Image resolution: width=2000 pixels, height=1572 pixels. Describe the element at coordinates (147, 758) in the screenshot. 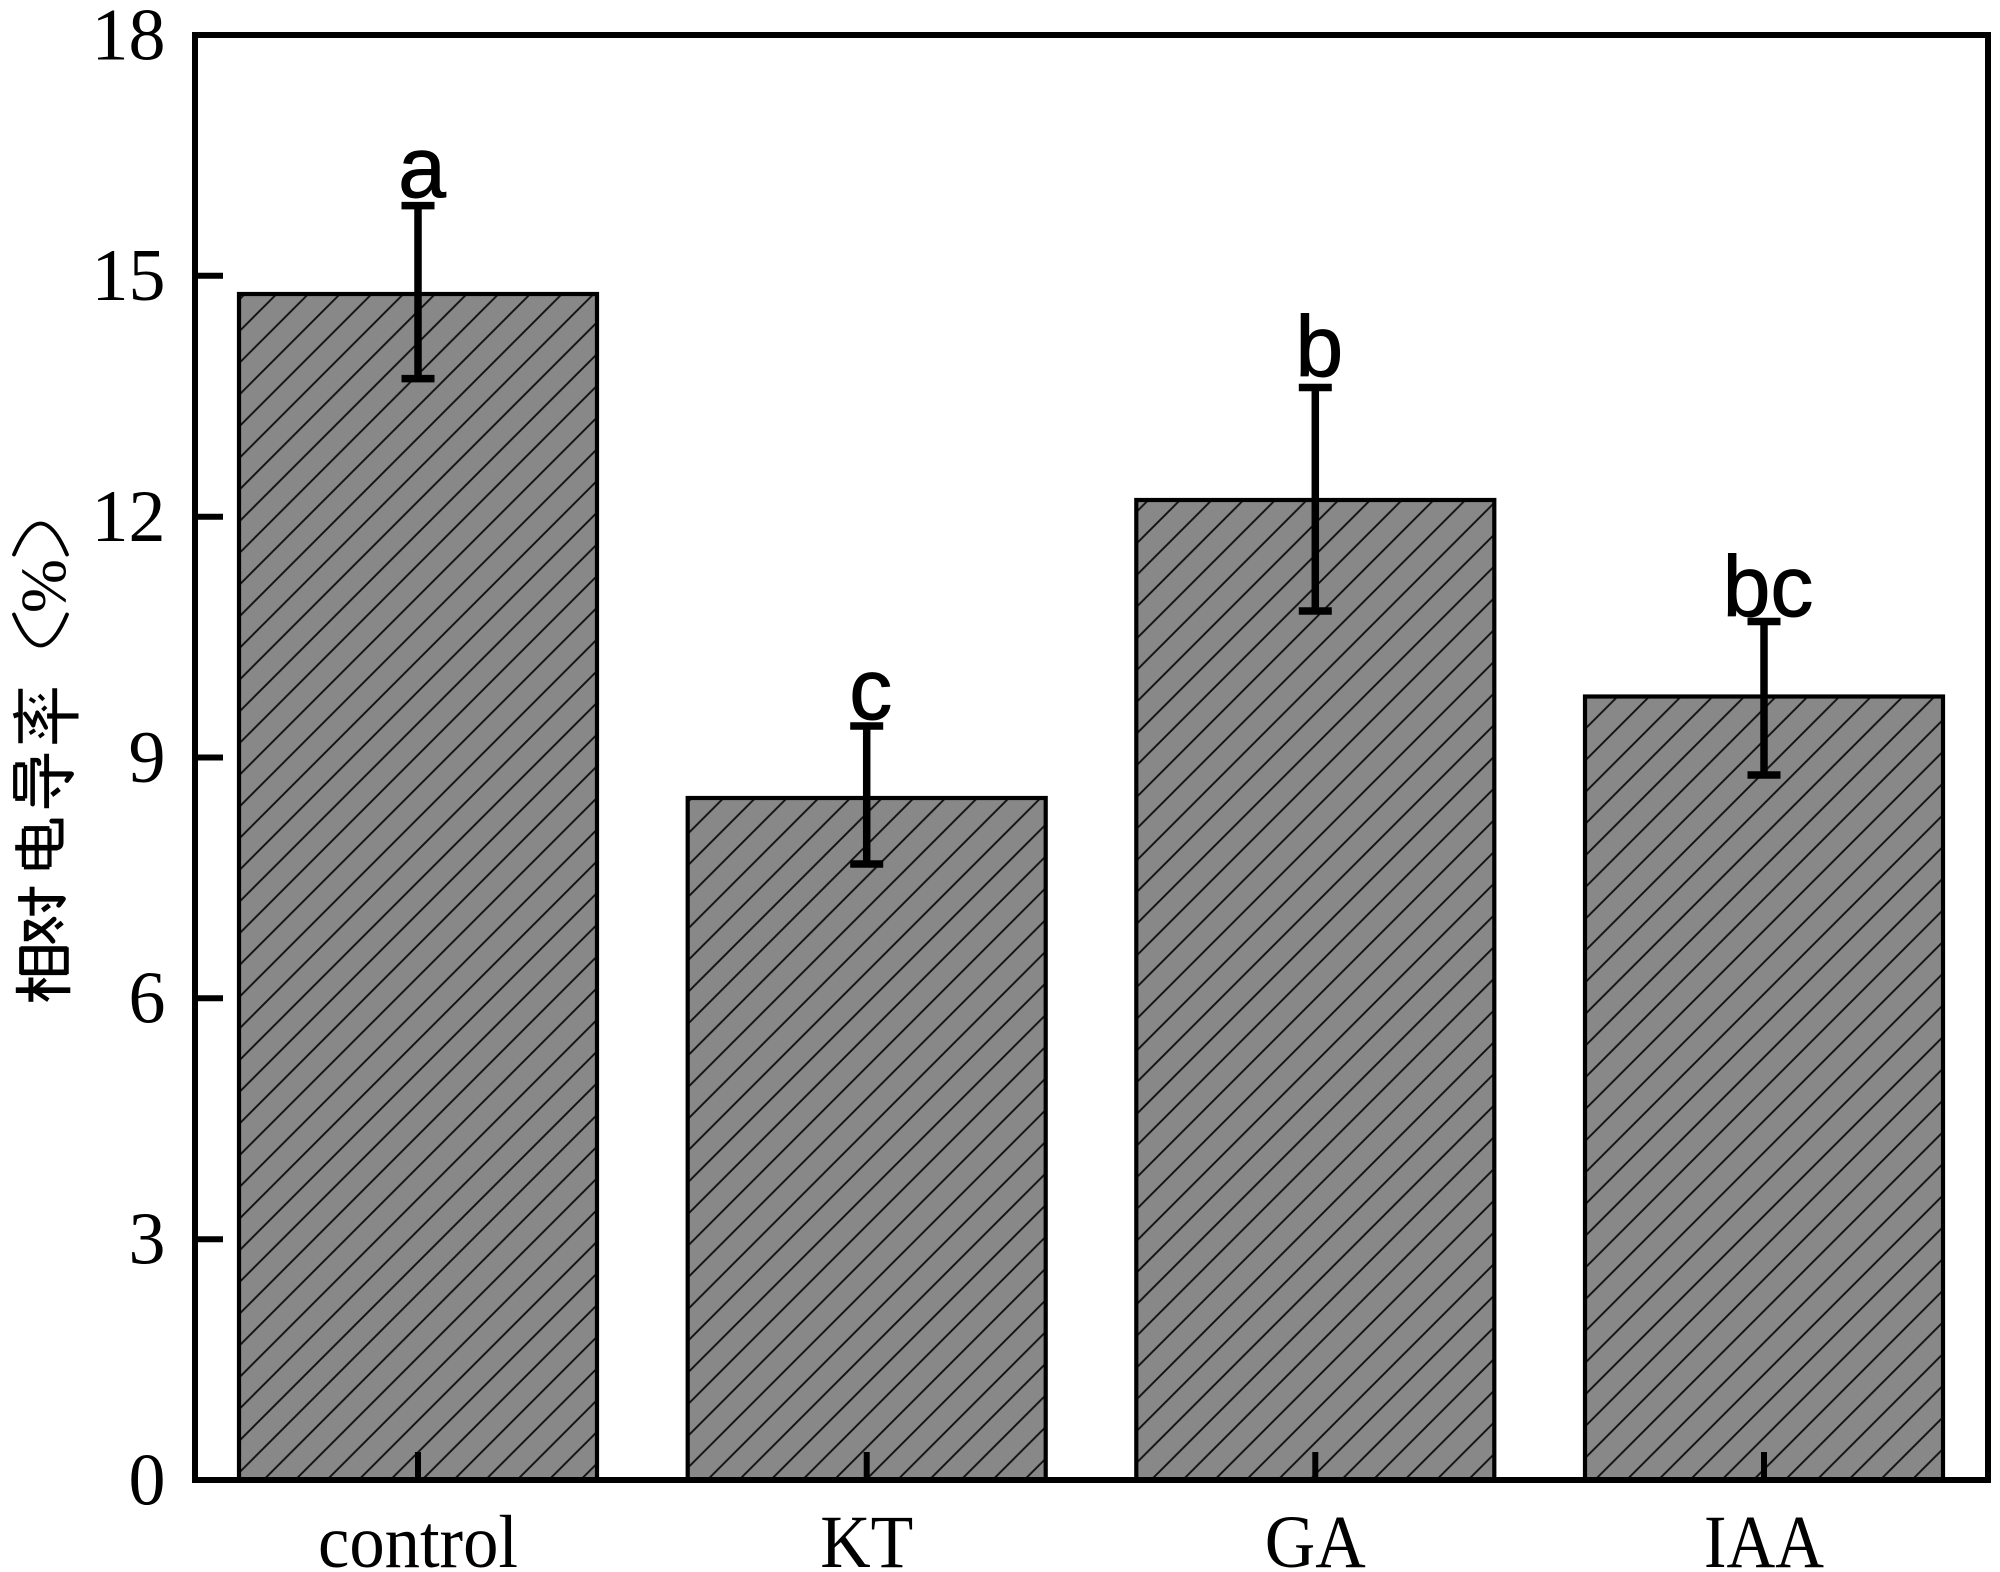

I see `svg-text: 9` at that location.